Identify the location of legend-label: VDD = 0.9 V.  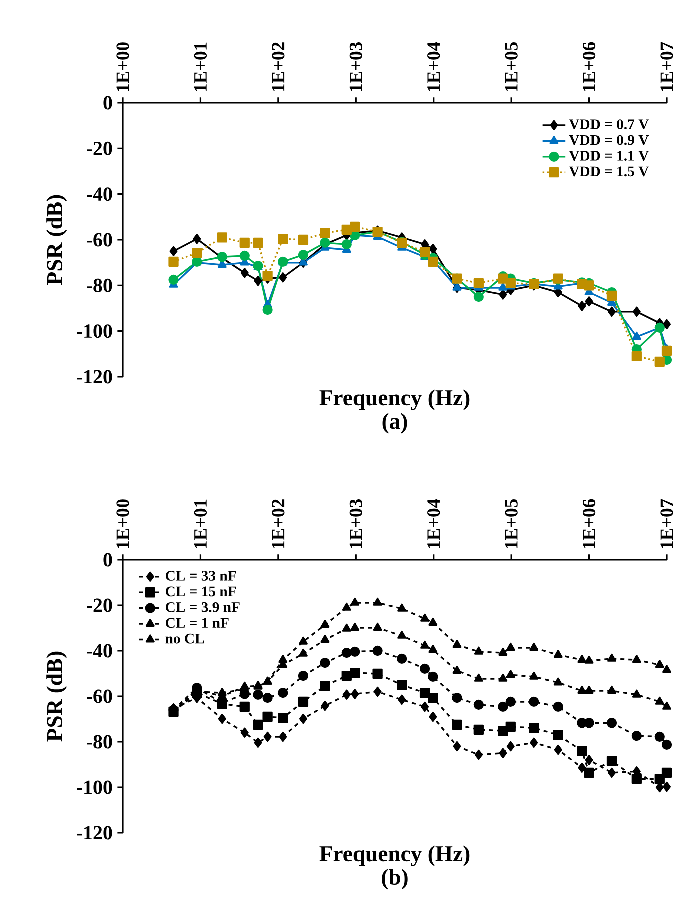
(609, 140).